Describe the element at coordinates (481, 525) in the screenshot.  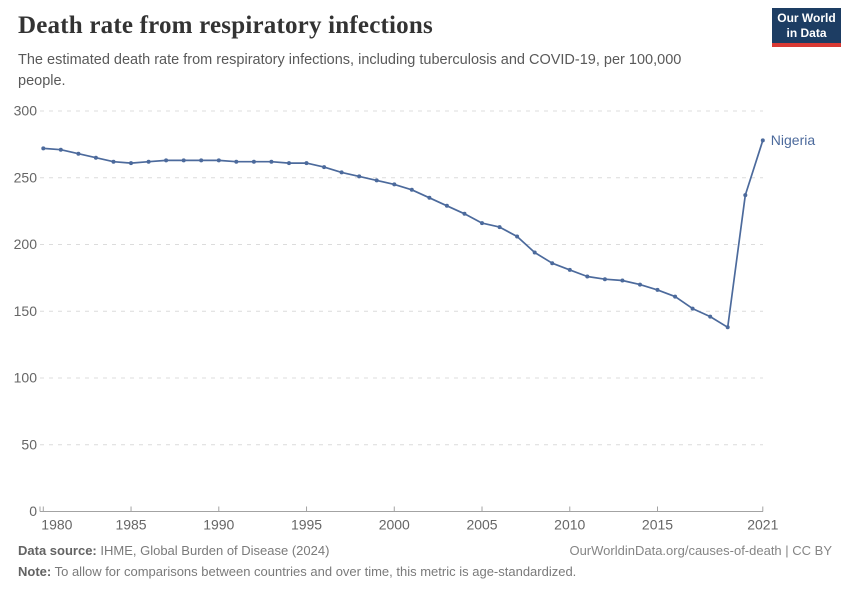
I see `x-axis-label: 2005` at that location.